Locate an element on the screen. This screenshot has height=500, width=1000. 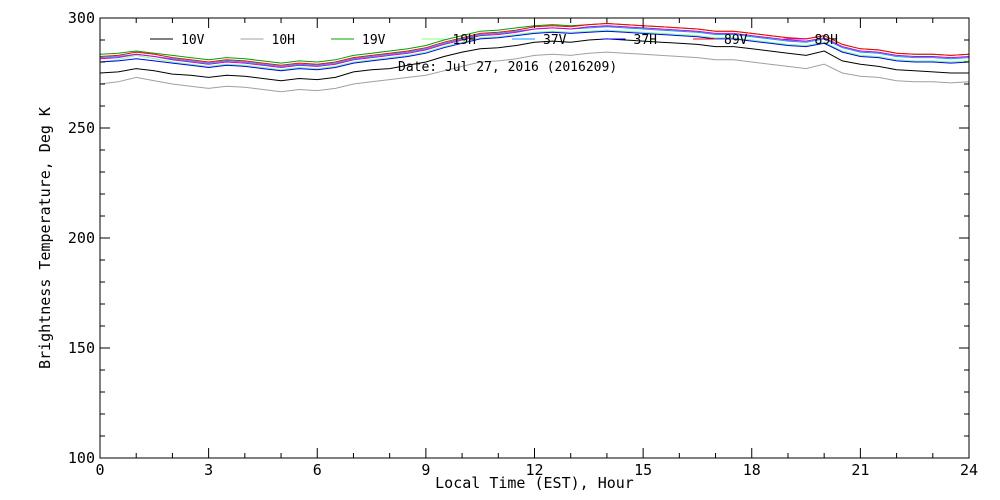
y-tick-label: 300 is located at coordinates (81, 18).